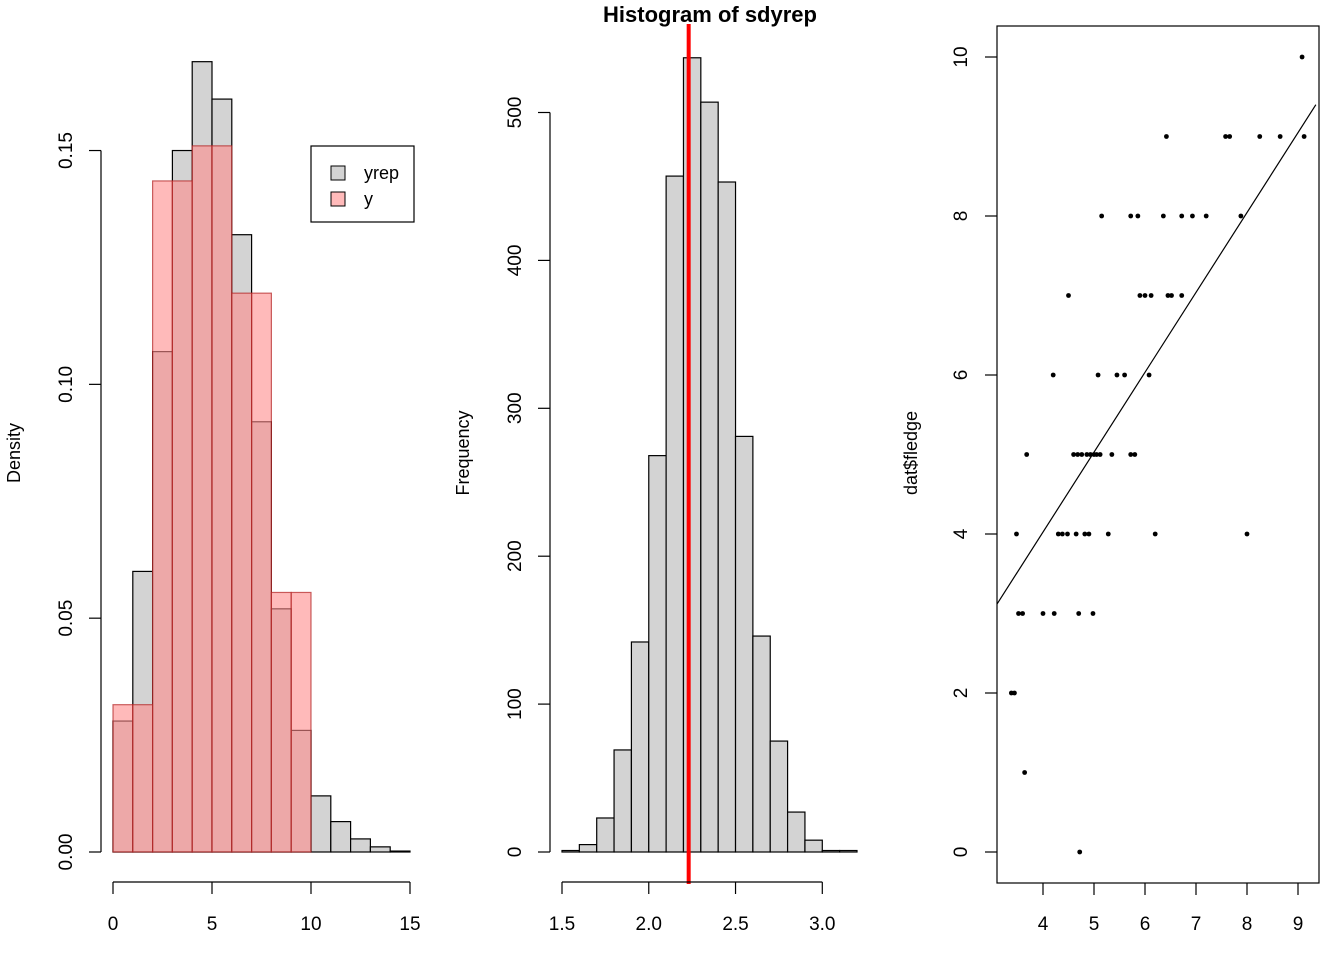 The width and height of the screenshot is (1344, 965). I want to click on y-tick-label: 0.00, so click(66, 852).